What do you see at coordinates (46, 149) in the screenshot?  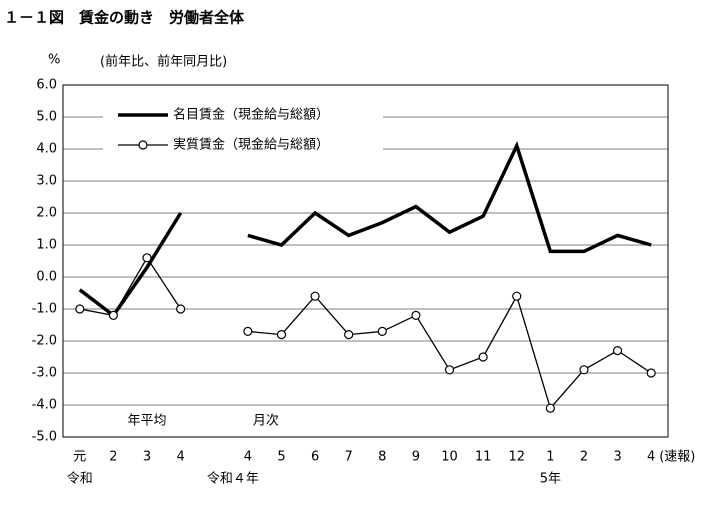 I see `y-tick-label: 4.0` at bounding box center [46, 149].